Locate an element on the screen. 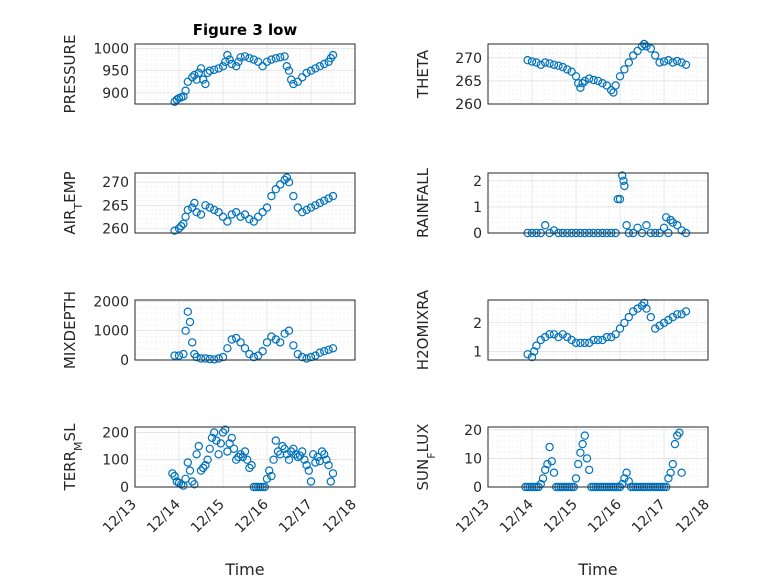 The image size is (778, 583). subplot-3: 260 265 270 AIRTEMP is located at coordinates (208, 204).